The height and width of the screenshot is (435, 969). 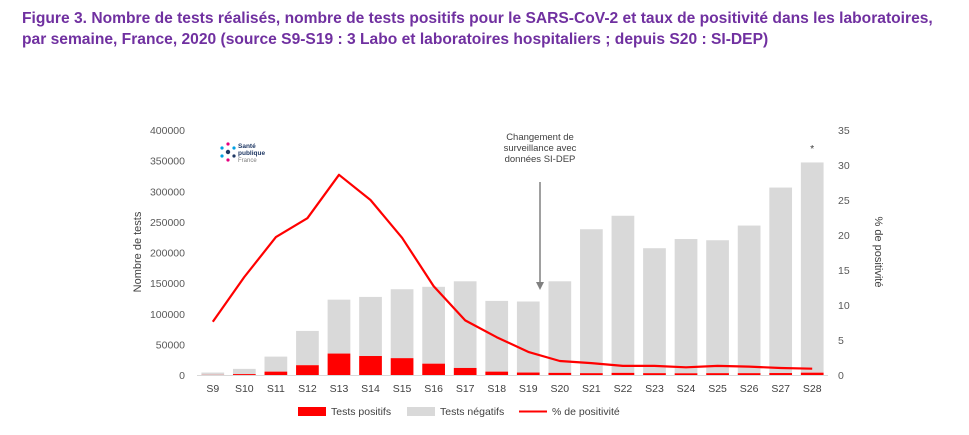 What do you see at coordinates (138, 251) in the screenshot?
I see `y-axis-left-label: Nombre de tests` at bounding box center [138, 251].